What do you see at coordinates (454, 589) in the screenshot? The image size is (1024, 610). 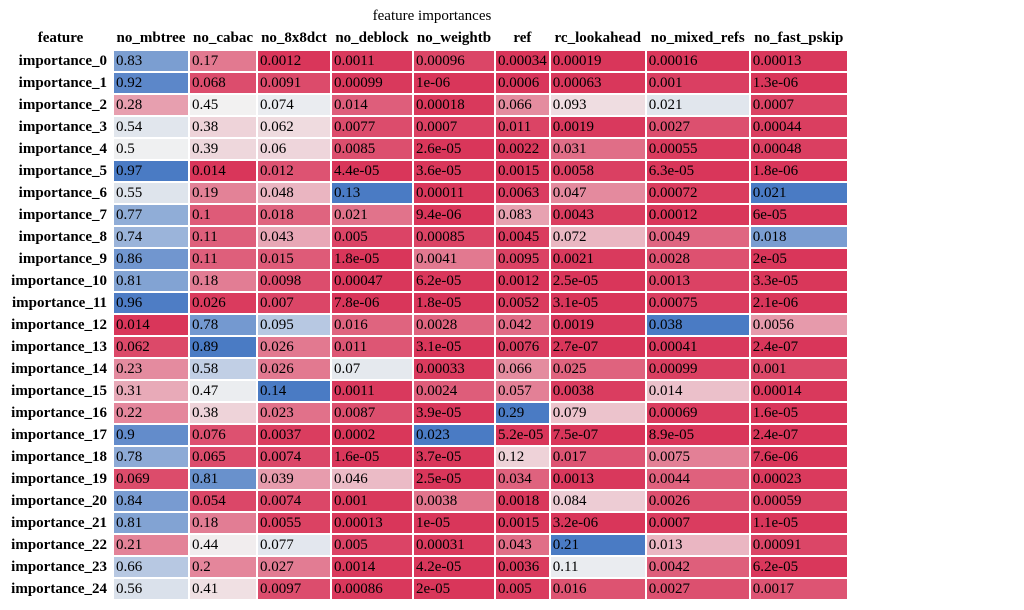 I see `heatmap-cell: 2e-05` at bounding box center [454, 589].